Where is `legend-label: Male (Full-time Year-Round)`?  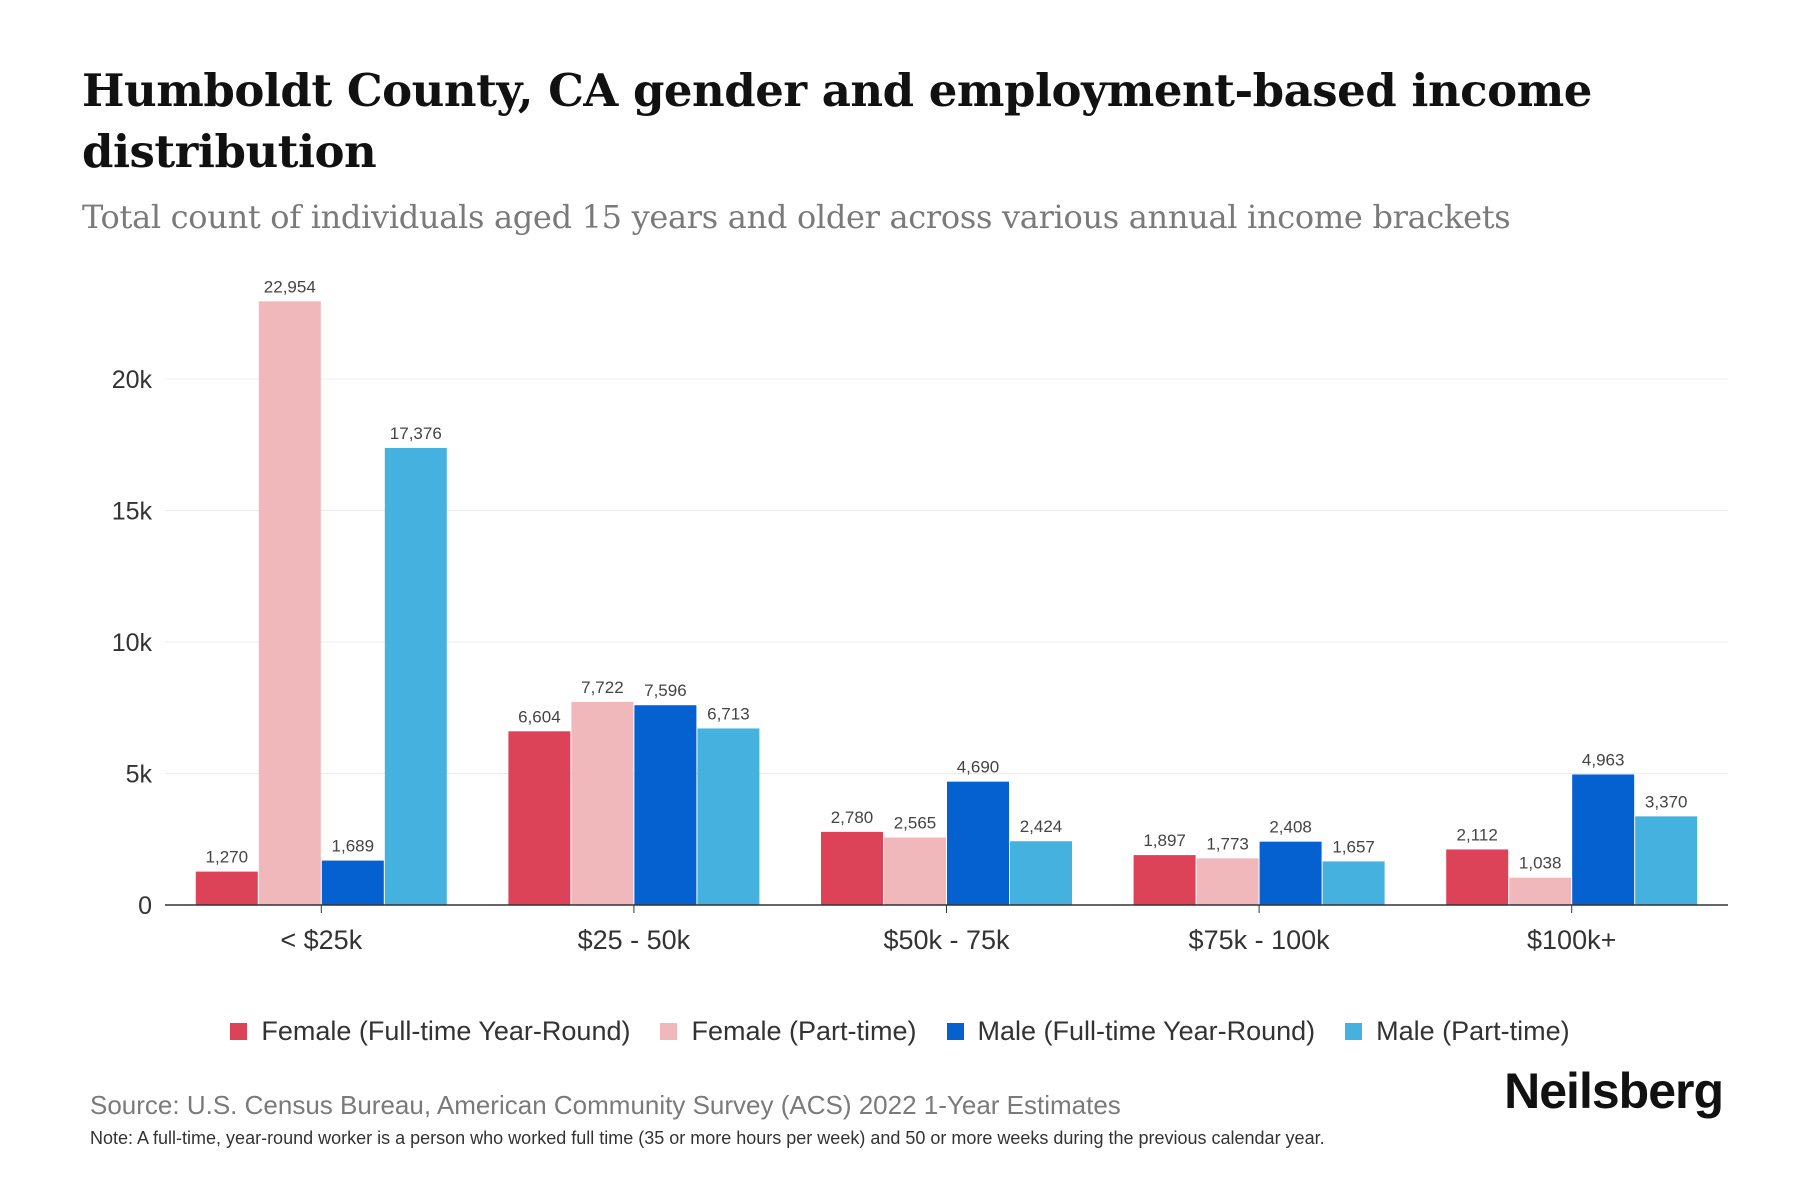 legend-label: Male (Full-time Year-Round) is located at coordinates (1146, 1031).